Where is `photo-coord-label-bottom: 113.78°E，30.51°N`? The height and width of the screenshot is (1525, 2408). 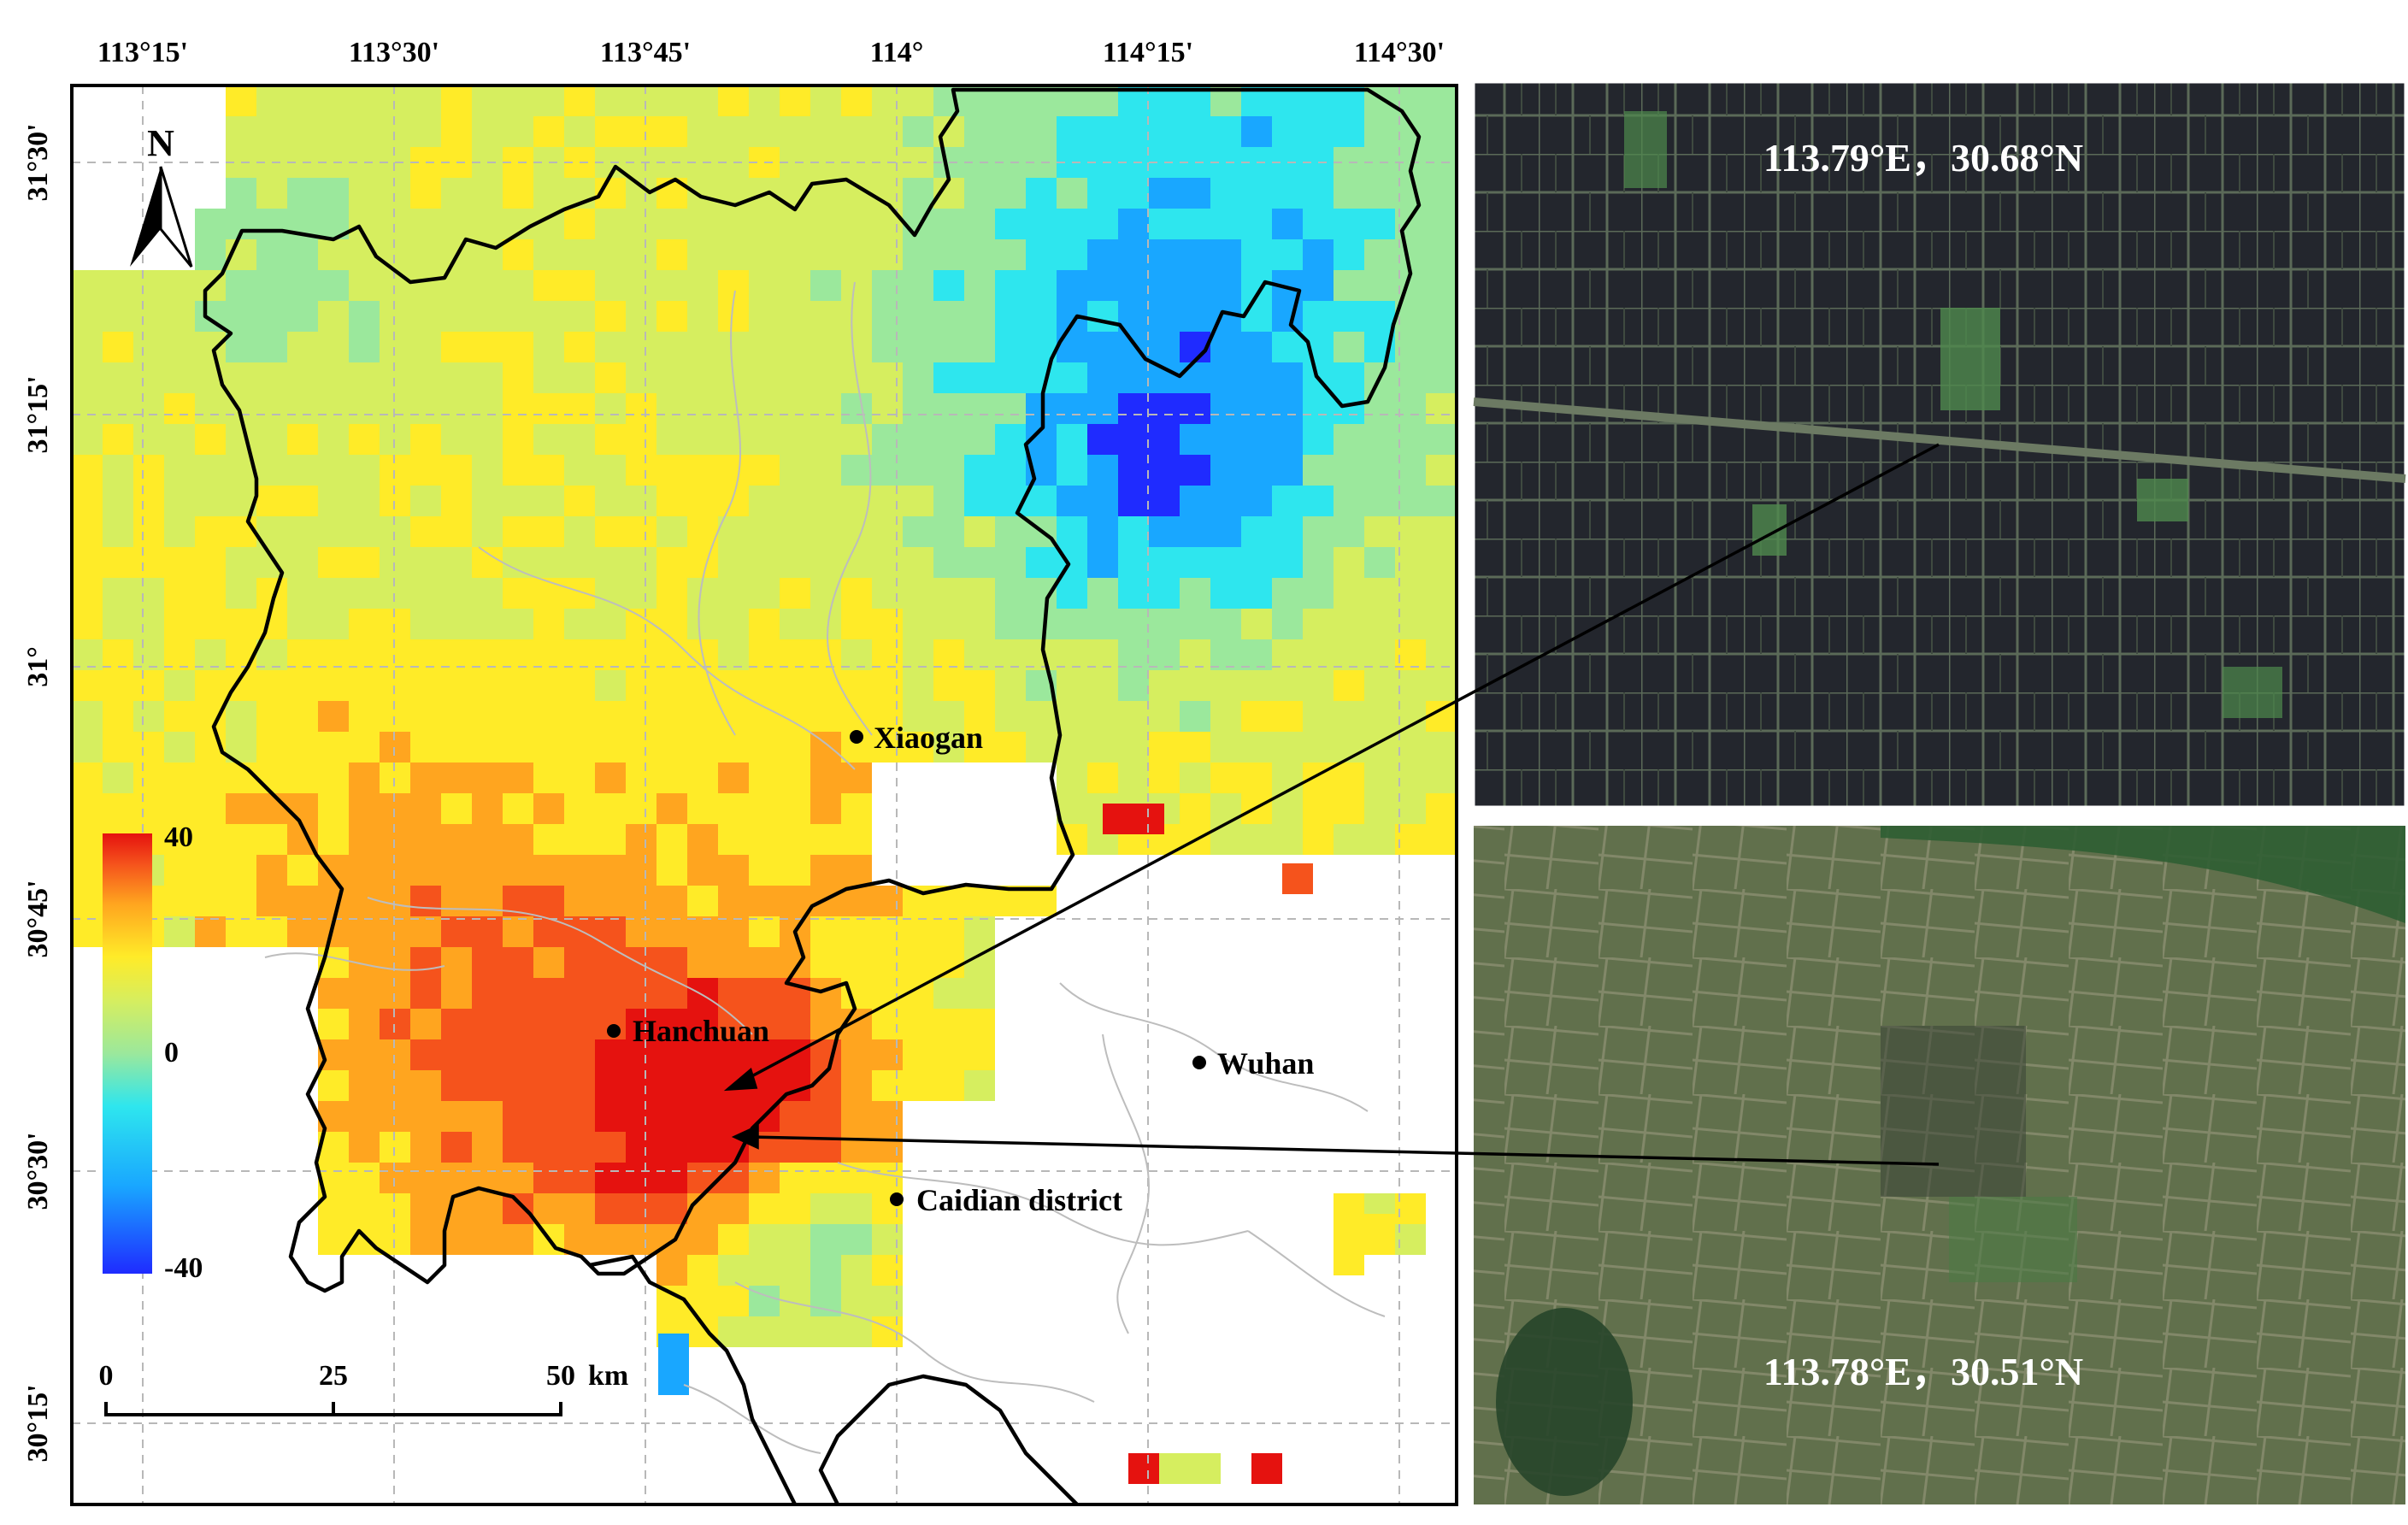
photo-coord-label-bottom: 113.78°E，30.51°N is located at coordinates (1923, 1371).